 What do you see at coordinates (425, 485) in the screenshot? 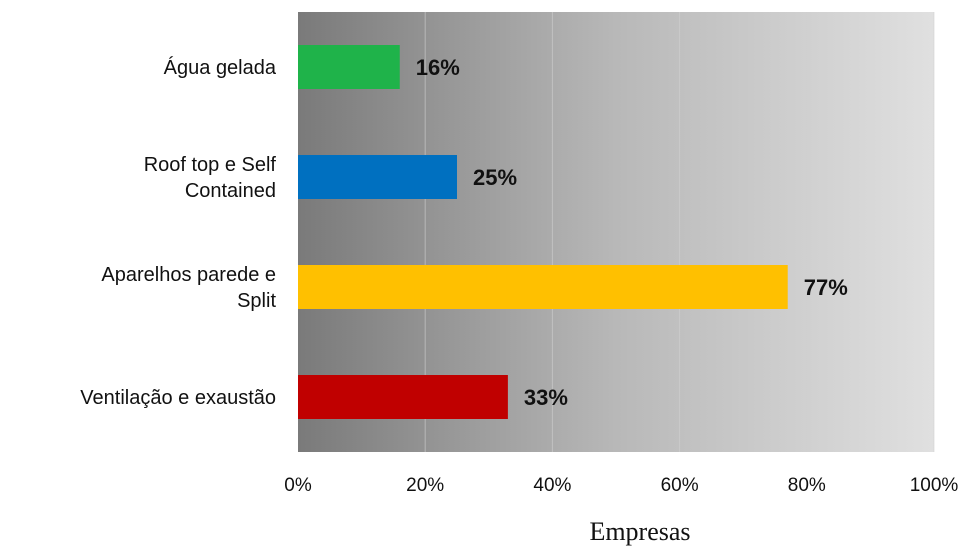
I see `x-tick-label: 20%` at bounding box center [425, 485].